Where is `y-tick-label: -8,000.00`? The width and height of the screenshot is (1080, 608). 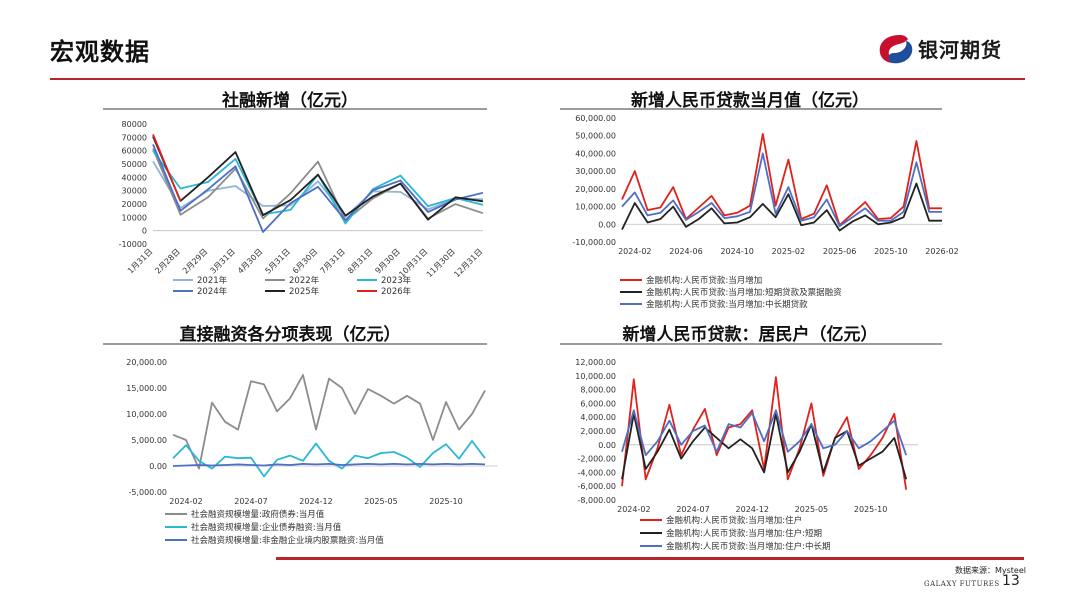
y-tick-label: -8,000.00 is located at coordinates (596, 500).